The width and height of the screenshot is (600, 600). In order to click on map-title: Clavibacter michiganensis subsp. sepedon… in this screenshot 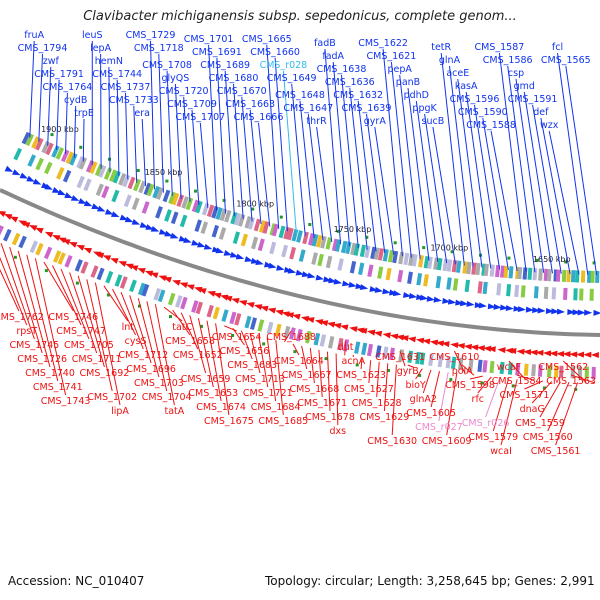, I will do `click(300, 16)`.